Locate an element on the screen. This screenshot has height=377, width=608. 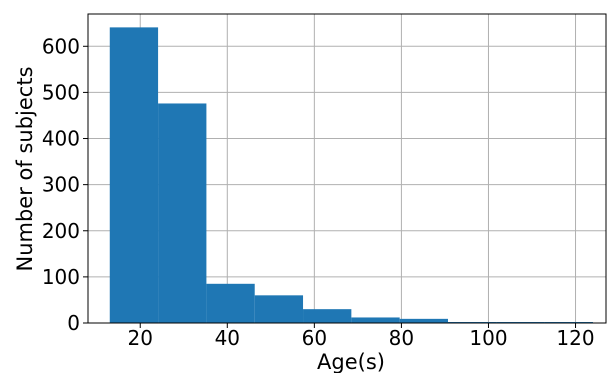
y-tick-label: 600 is located at coordinates (61, 46).